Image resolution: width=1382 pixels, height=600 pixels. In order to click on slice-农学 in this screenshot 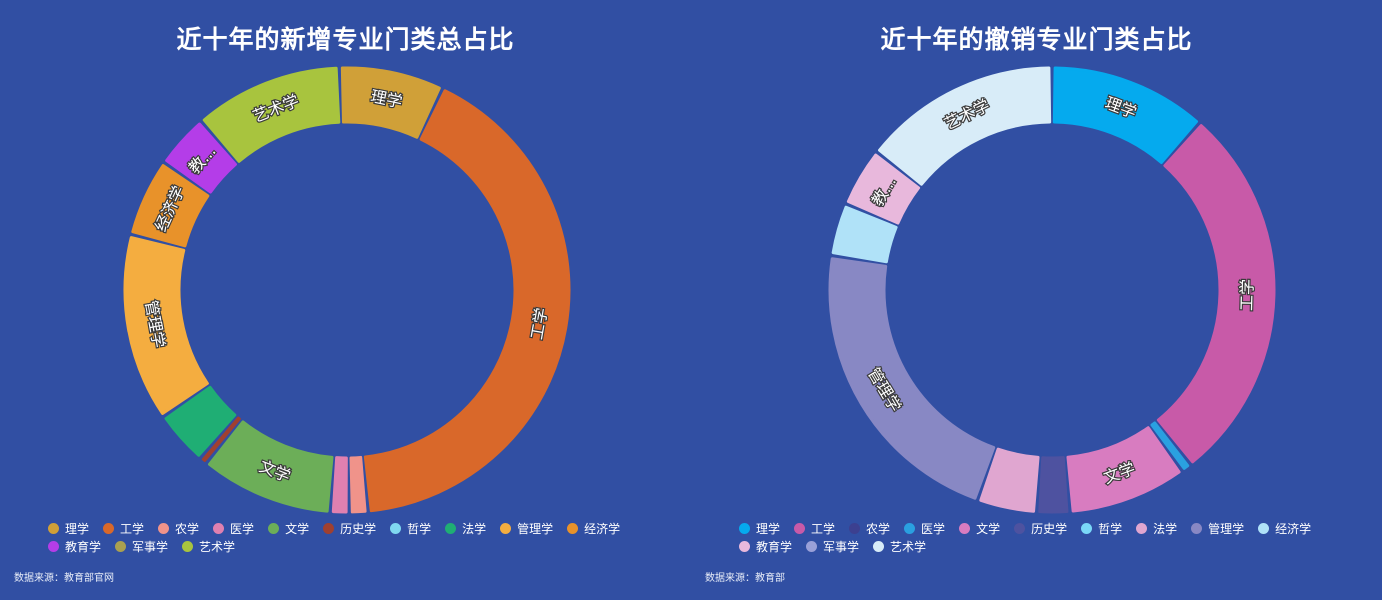, I will do `click(358, 484)`.